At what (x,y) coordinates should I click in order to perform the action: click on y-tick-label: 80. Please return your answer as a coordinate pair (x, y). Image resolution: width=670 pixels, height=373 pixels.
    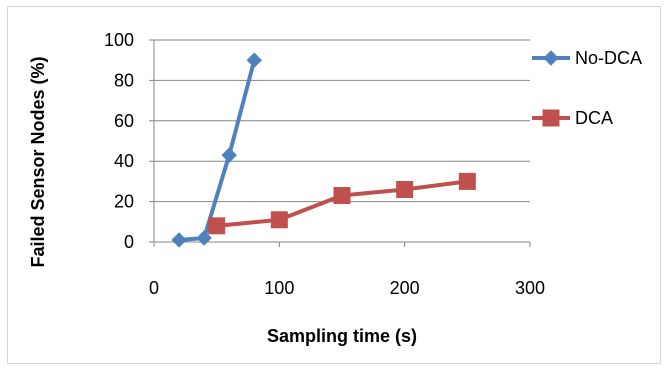
    Looking at the image, I should click on (124, 80).